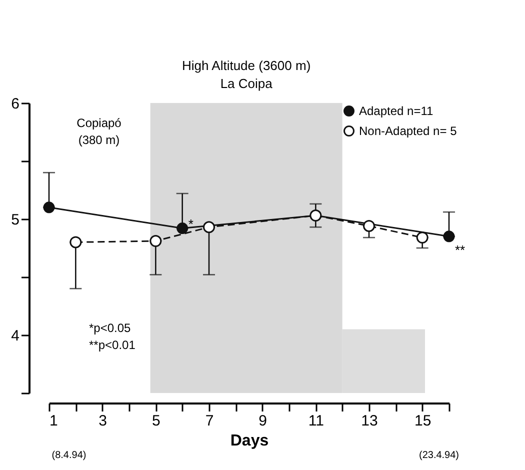 The width and height of the screenshot is (525, 470). What do you see at coordinates (369, 421) in the screenshot?
I see `x-tick-label: 13` at bounding box center [369, 421].